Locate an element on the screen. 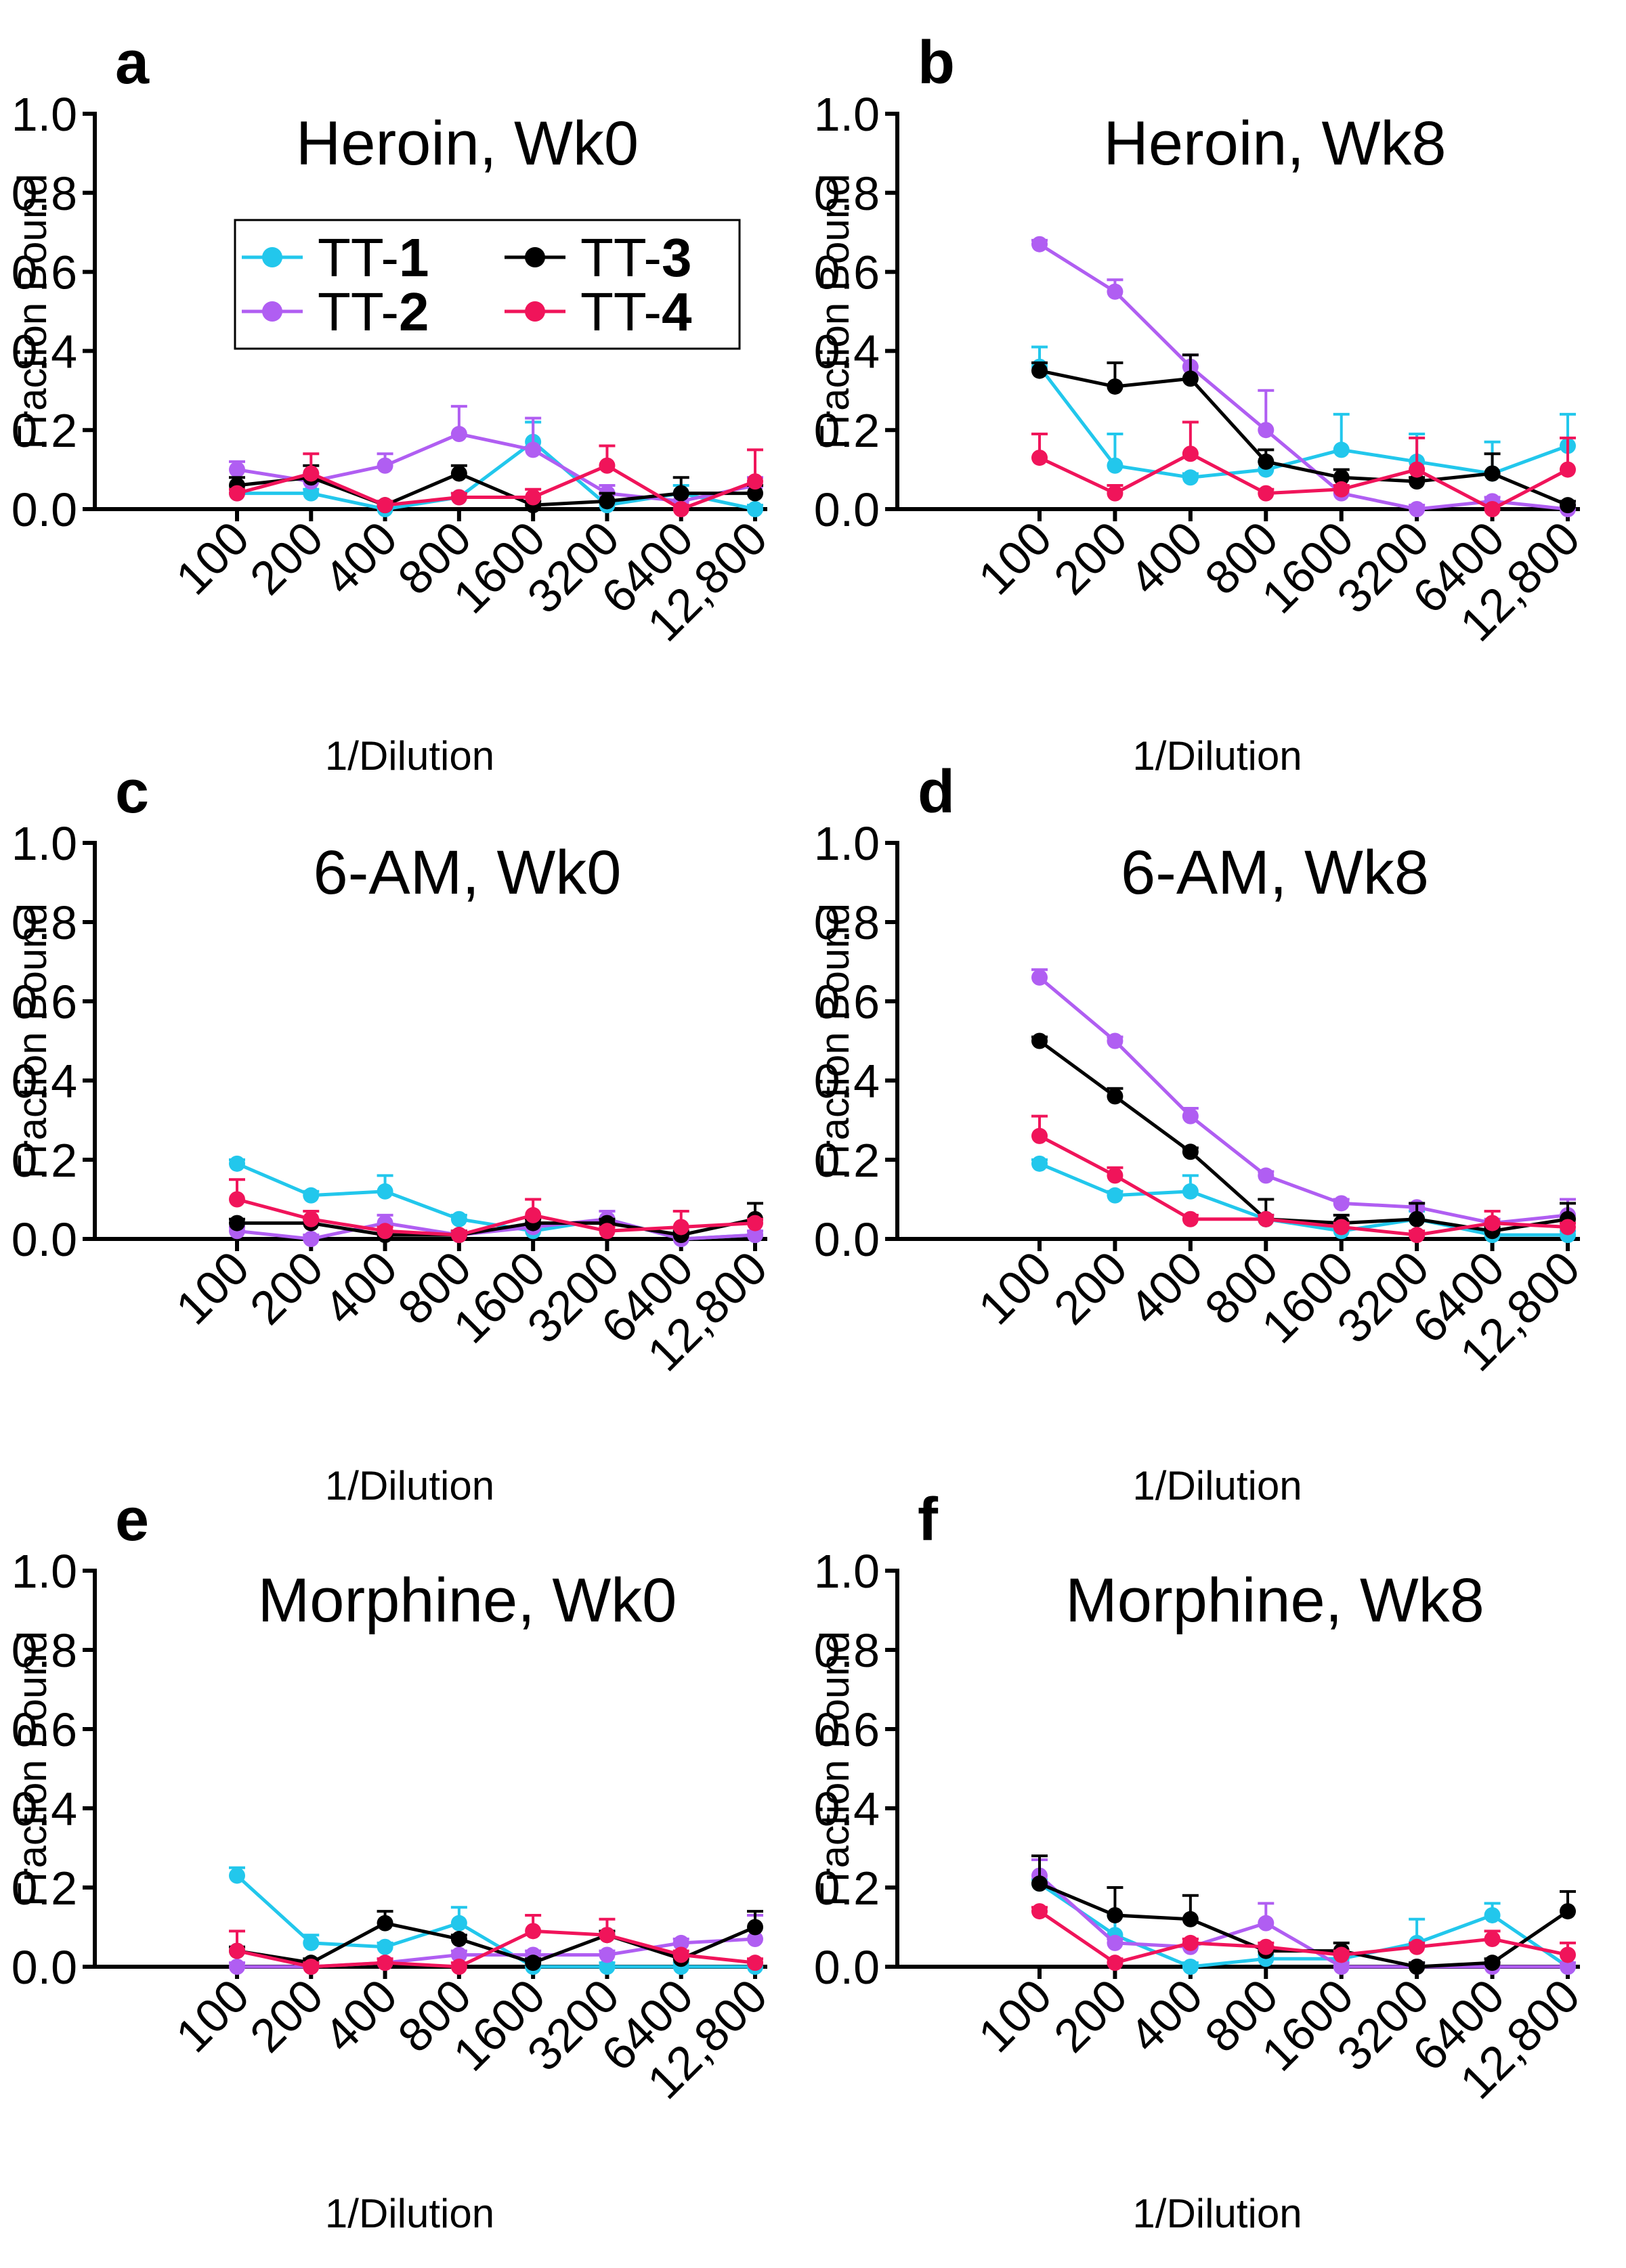 The width and height of the screenshot is (1626, 2268). legend-marker is located at coordinates (535, 257).